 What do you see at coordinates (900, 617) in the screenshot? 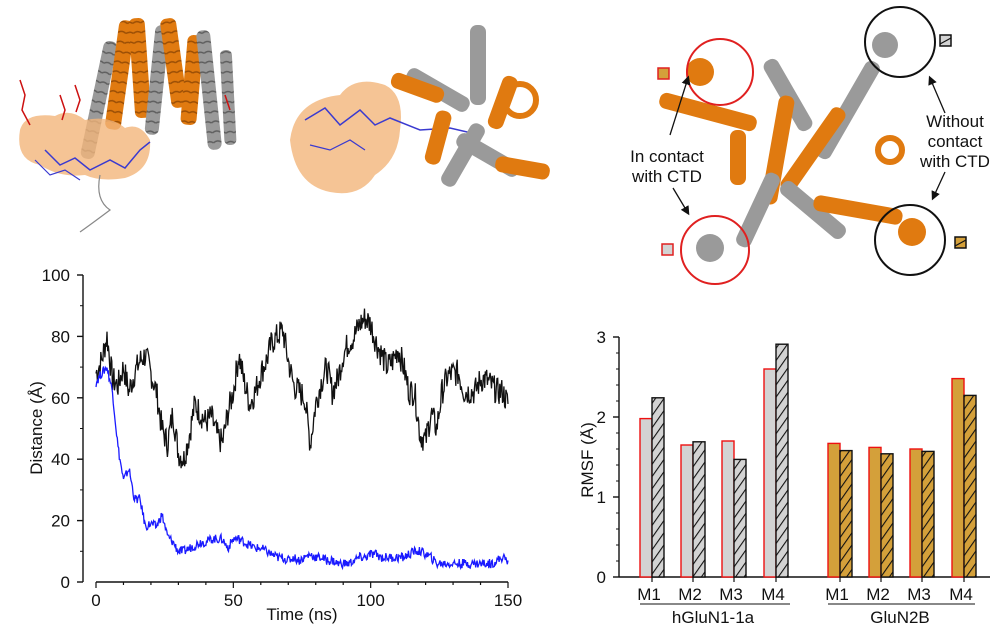
I see `group-label-glun2b: GluN2B` at bounding box center [900, 617].